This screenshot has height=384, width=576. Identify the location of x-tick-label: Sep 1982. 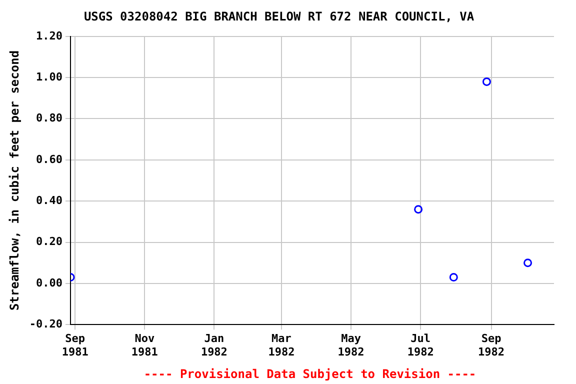
(491, 345).